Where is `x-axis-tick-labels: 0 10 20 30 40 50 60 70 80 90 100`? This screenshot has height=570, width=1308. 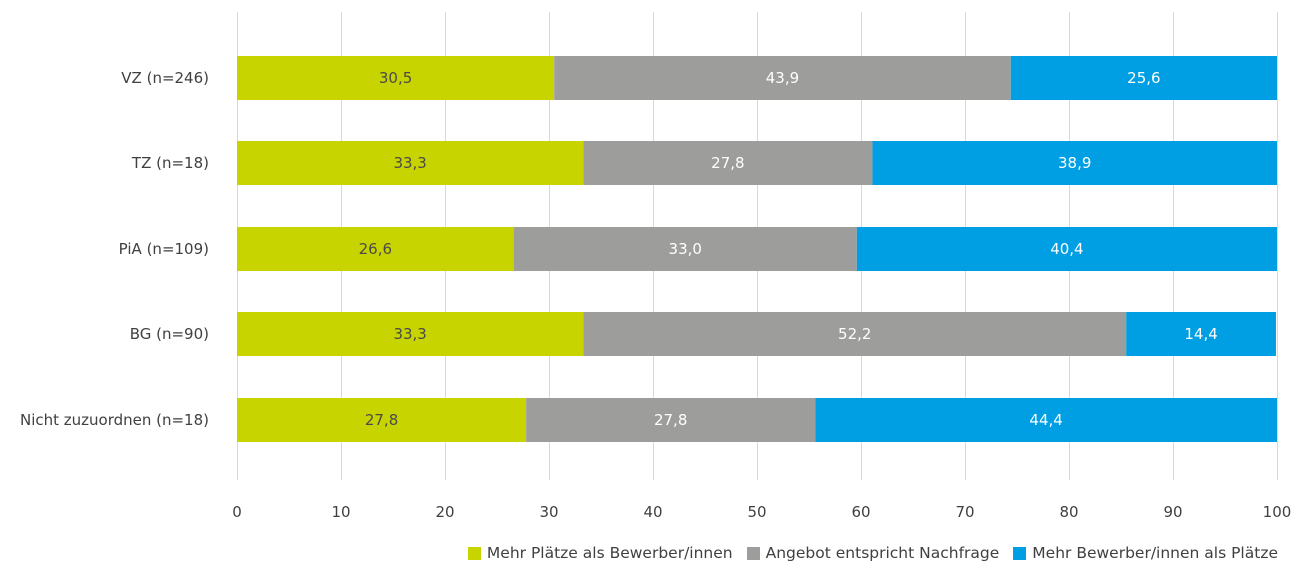
x-axis-tick-labels: 0 10 20 30 40 50 60 70 80 90 100 is located at coordinates (761, 512).